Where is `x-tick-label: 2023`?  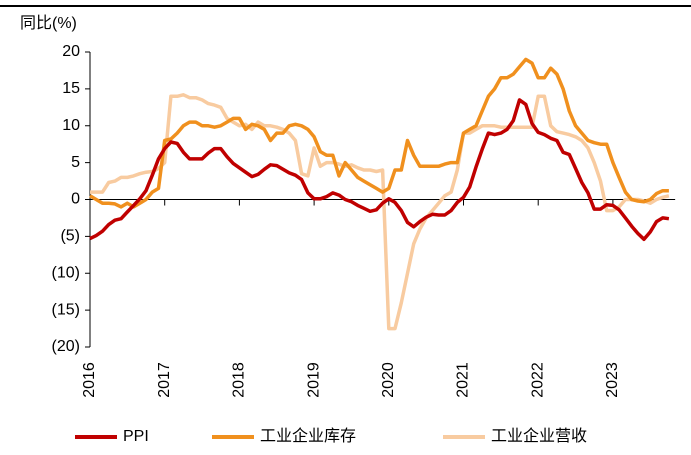
x-tick-label: 2023 is located at coordinates (612, 380).